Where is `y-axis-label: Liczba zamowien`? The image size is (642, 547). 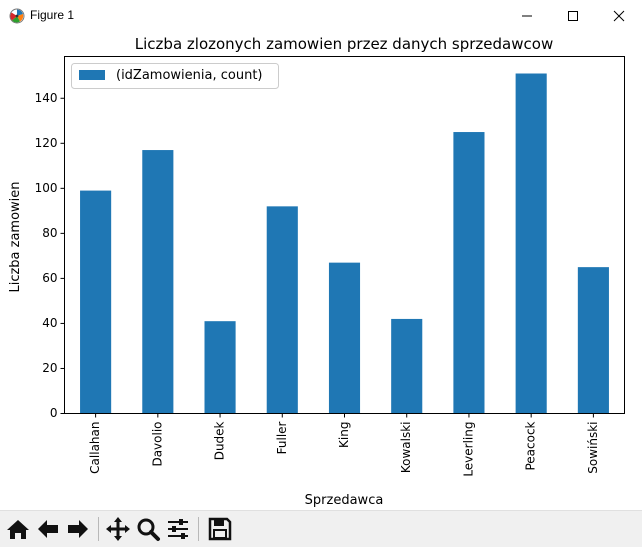
y-axis-label: Liczba zamowien is located at coordinates (15, 236).